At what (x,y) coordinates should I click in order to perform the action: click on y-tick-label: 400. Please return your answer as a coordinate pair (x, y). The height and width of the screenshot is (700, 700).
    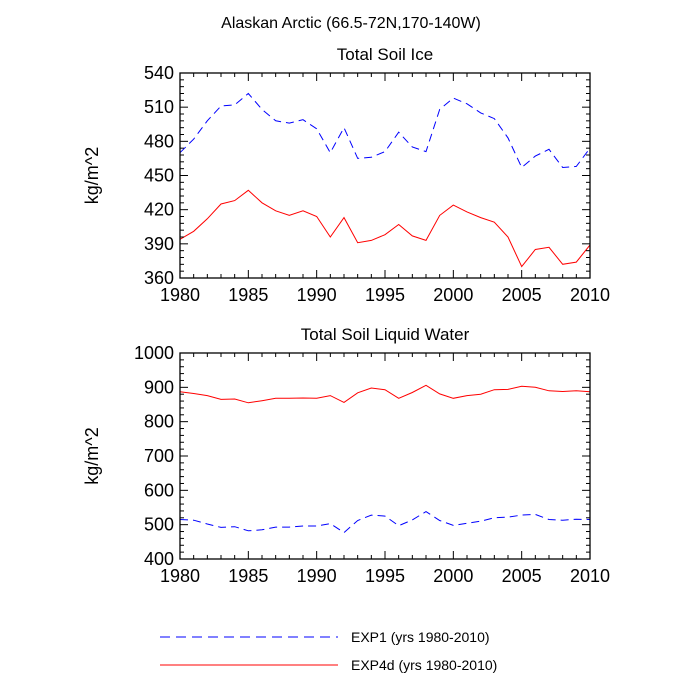
    Looking at the image, I should click on (159, 559).